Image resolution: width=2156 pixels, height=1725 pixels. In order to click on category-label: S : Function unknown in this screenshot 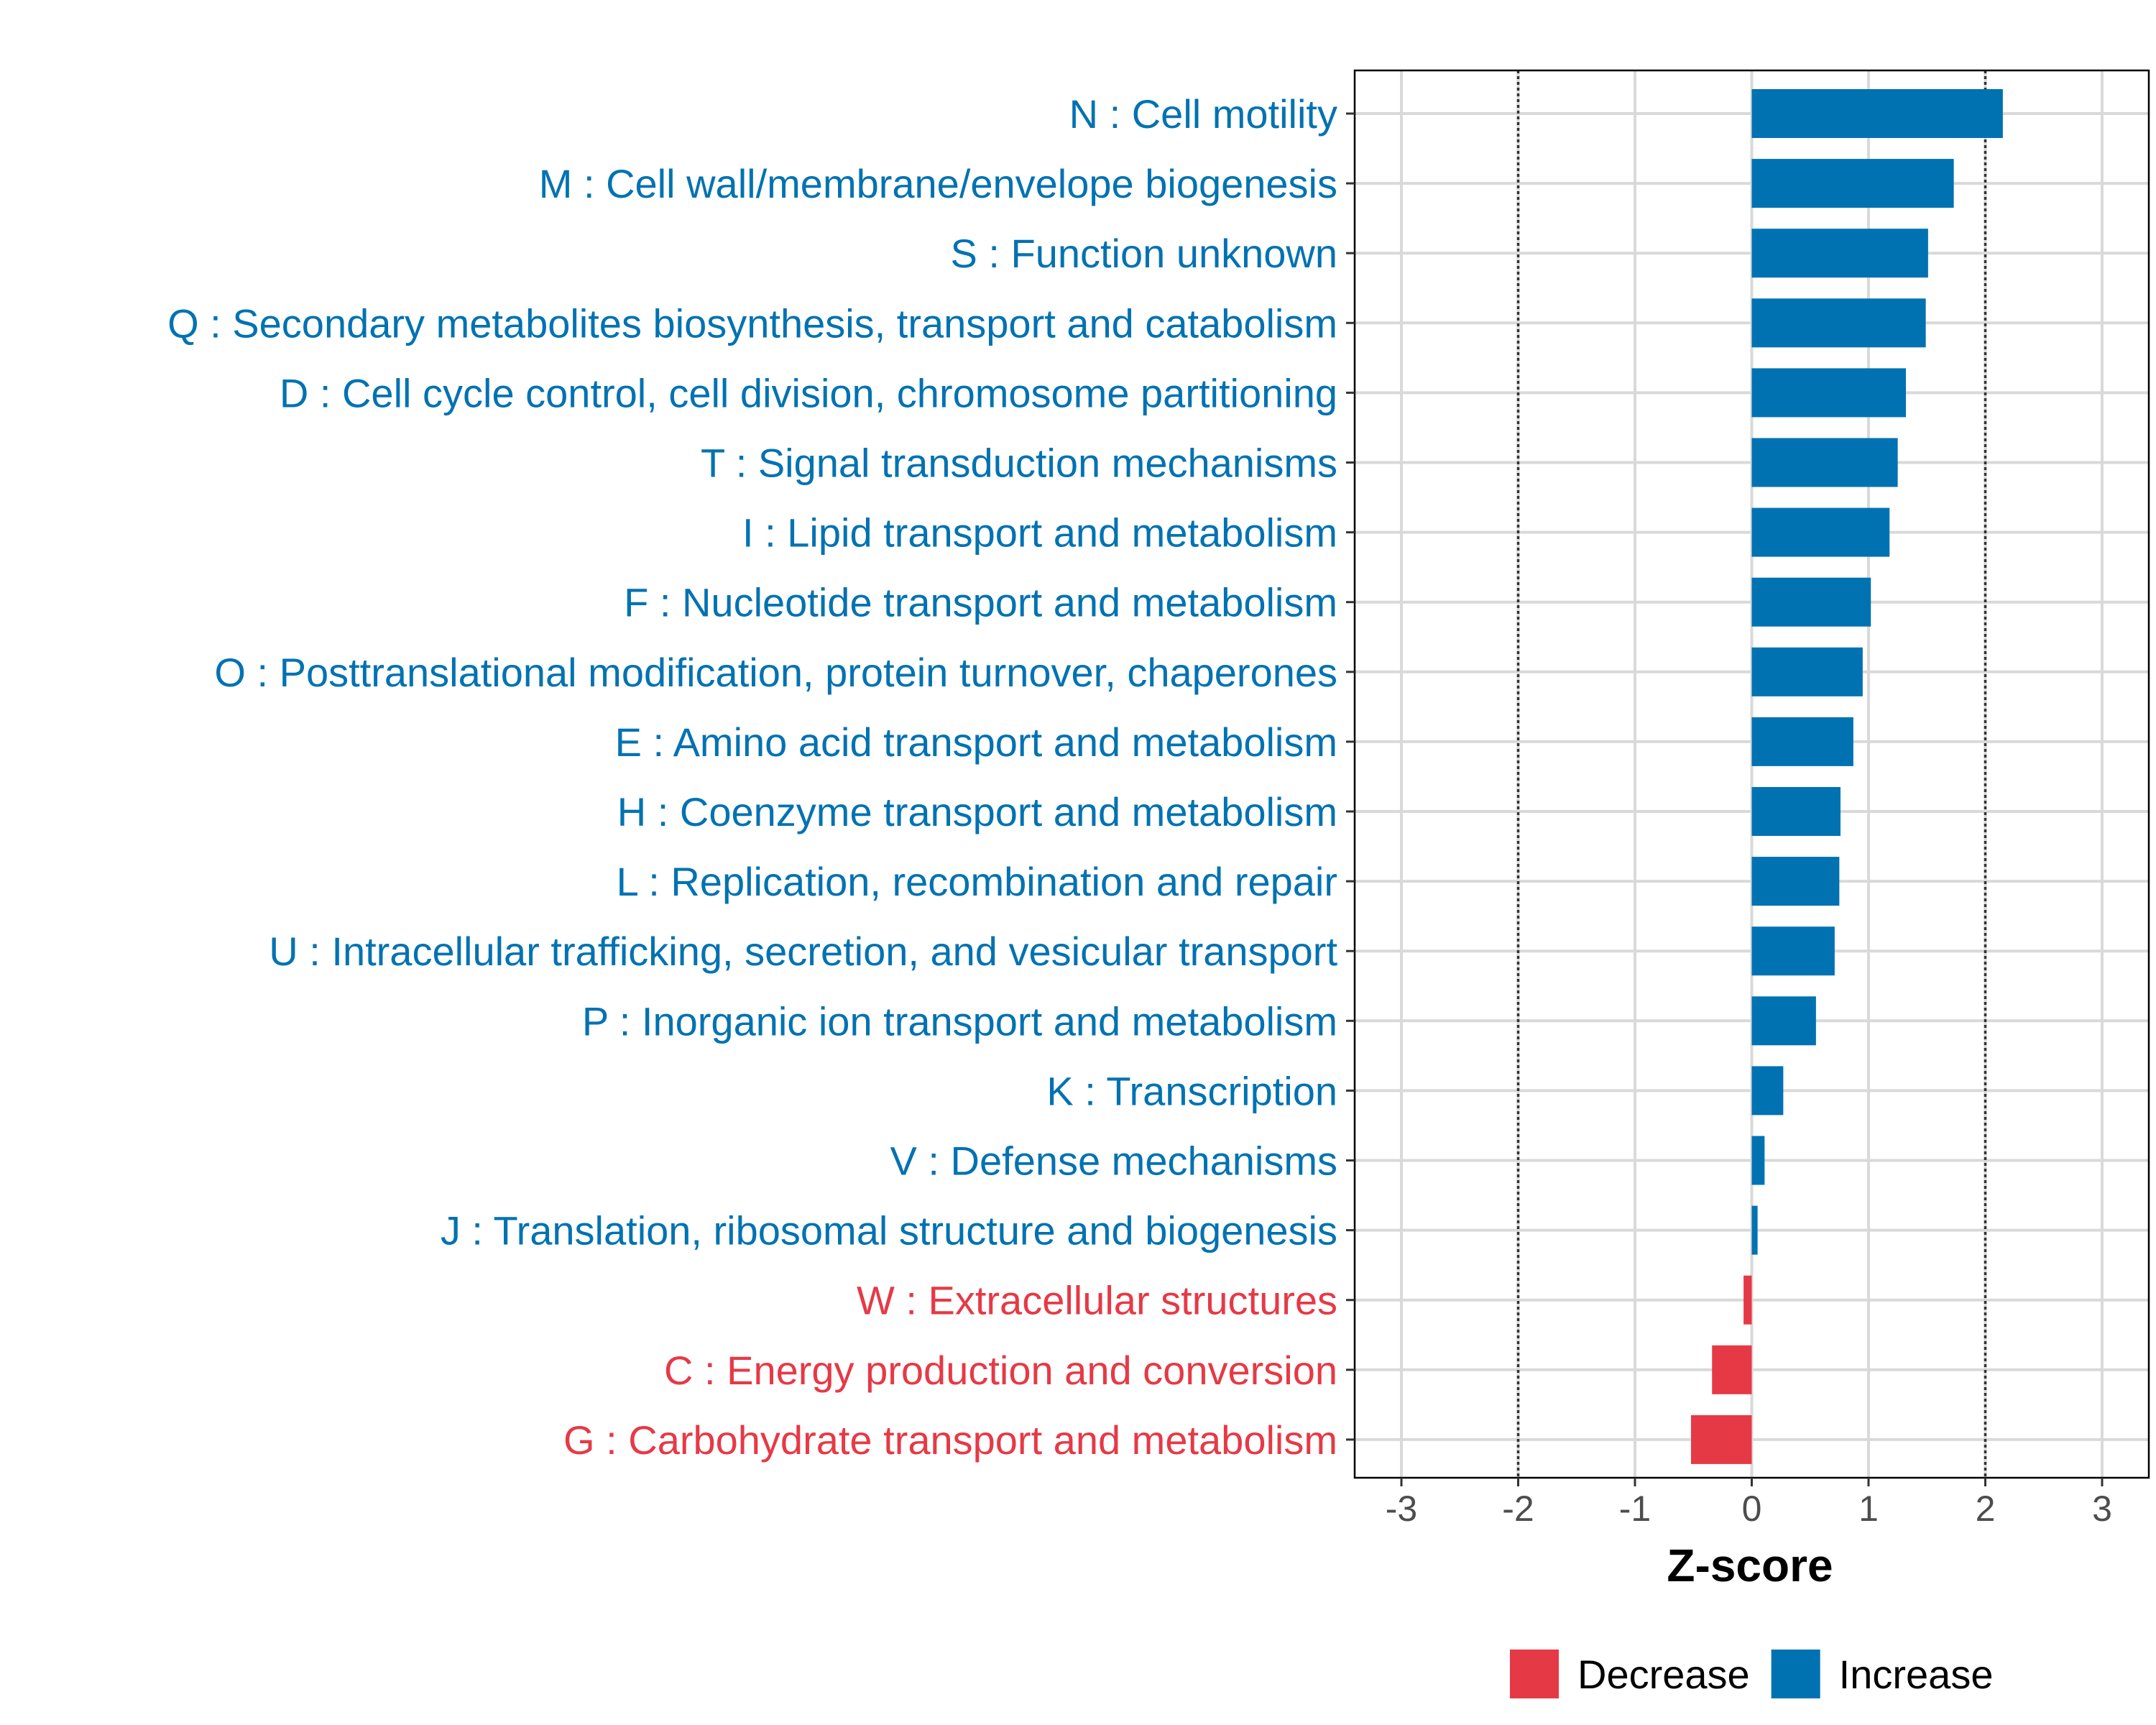, I will do `click(1143, 253)`.